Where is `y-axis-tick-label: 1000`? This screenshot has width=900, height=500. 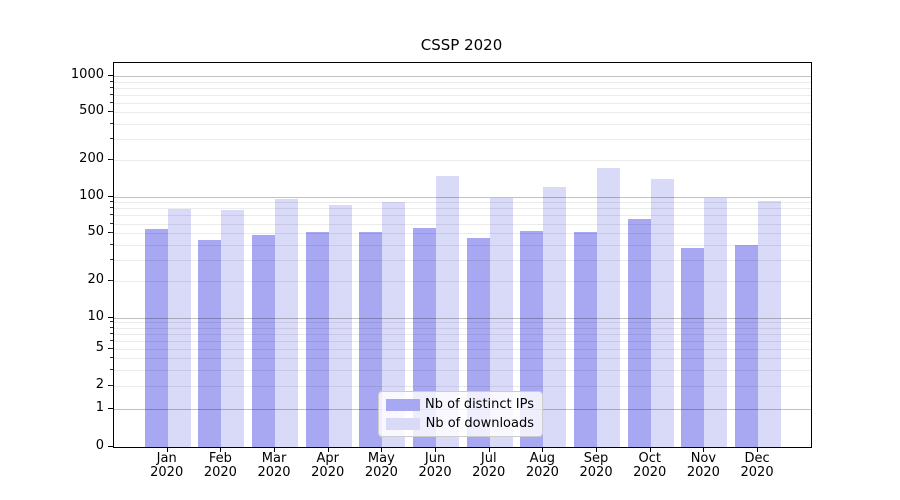
y-axis-tick-label: 1000 is located at coordinates (87, 75).